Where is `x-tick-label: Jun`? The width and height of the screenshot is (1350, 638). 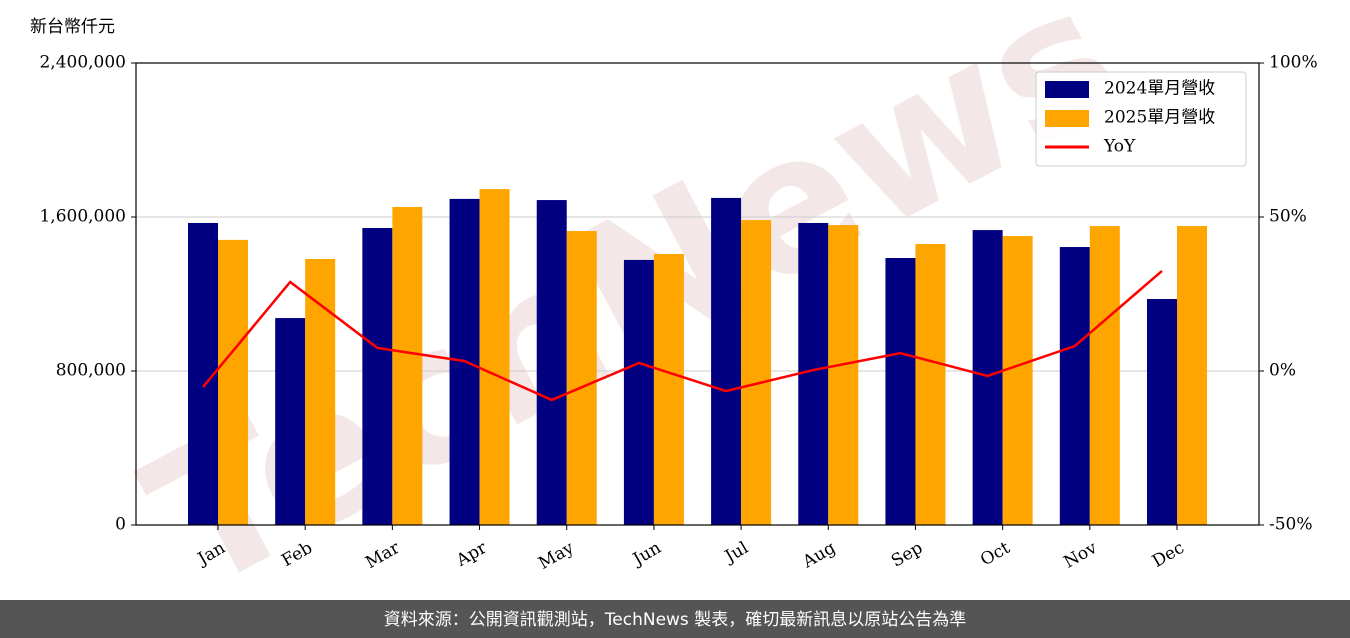
x-tick-label: Jun is located at coordinates (646, 554).